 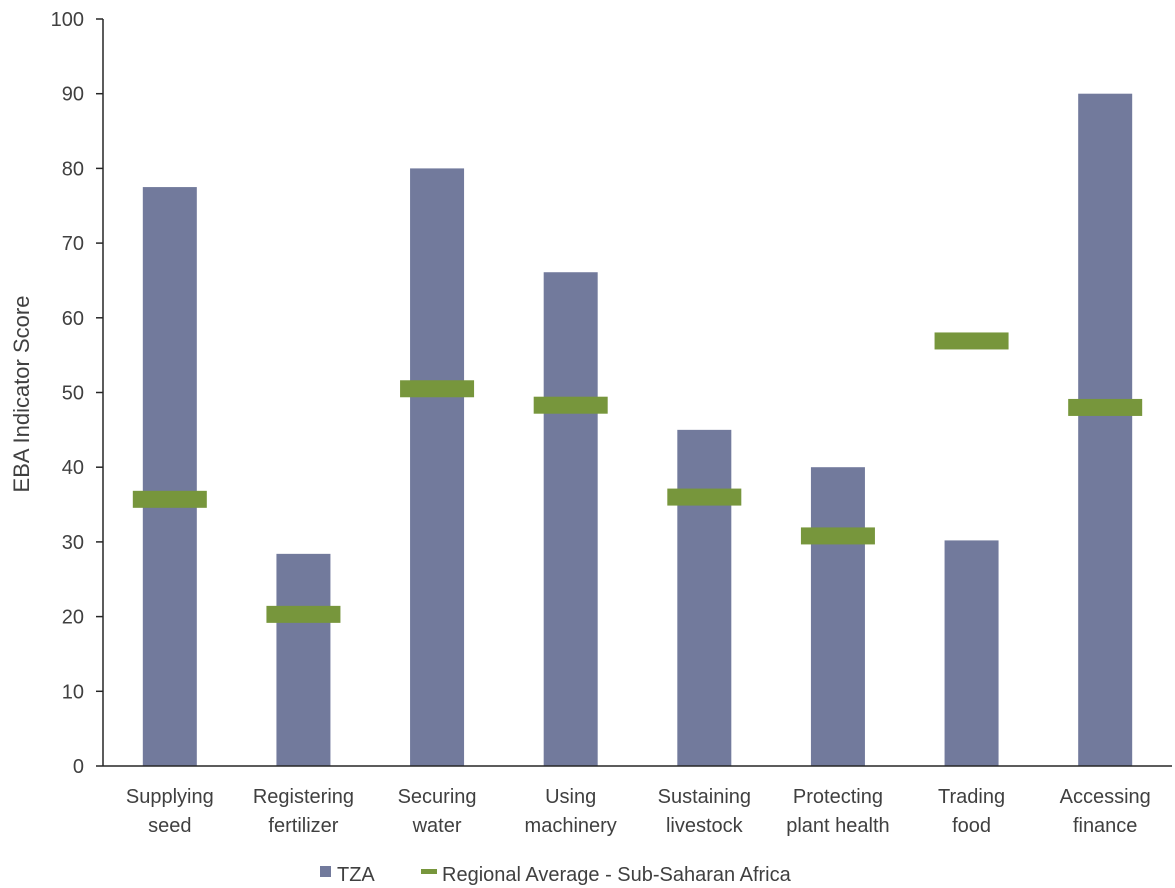 What do you see at coordinates (78, 767) in the screenshot?
I see `y-tick-label: 0` at bounding box center [78, 767].